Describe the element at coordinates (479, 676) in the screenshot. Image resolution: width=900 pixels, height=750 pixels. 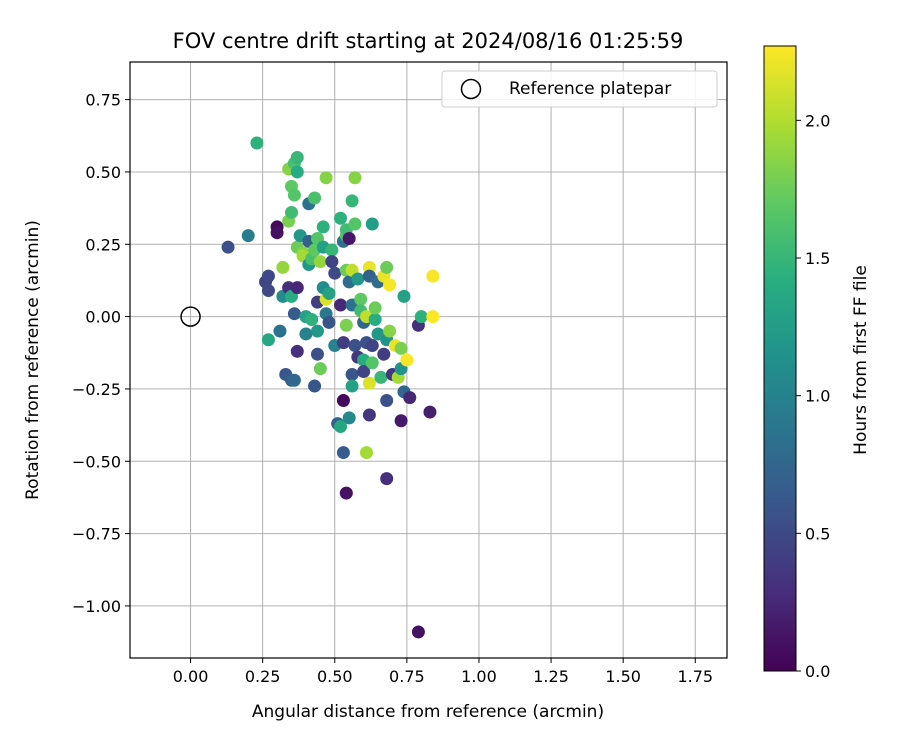
I see `x-tick-label: 1.00` at that location.